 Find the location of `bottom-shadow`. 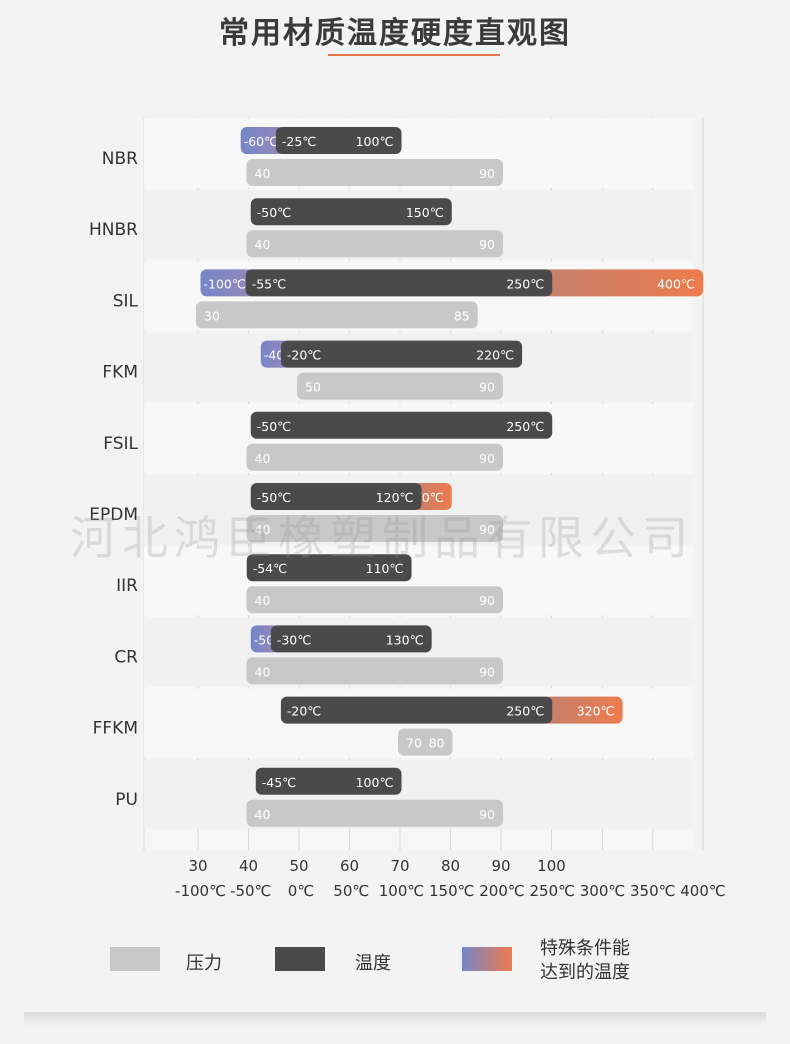

bottom-shadow is located at coordinates (395, 1019).